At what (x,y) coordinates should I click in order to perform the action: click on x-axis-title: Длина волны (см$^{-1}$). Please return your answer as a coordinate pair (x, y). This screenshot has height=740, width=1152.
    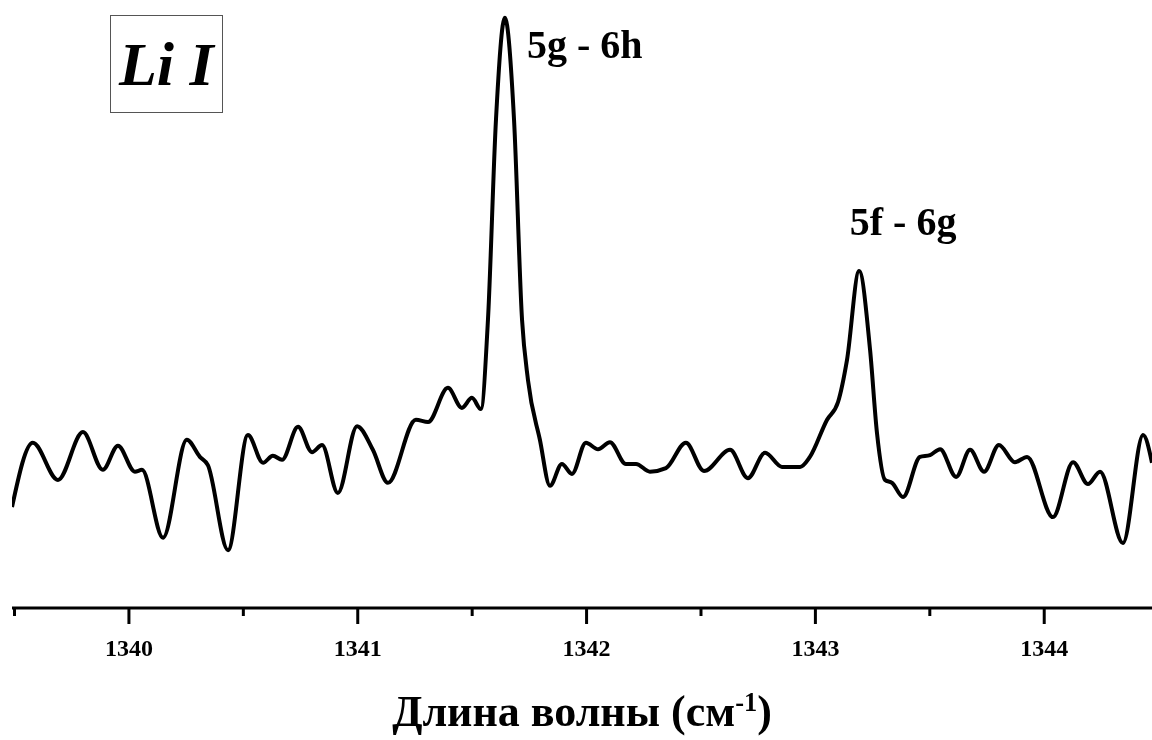
    Looking at the image, I should click on (582, 711).